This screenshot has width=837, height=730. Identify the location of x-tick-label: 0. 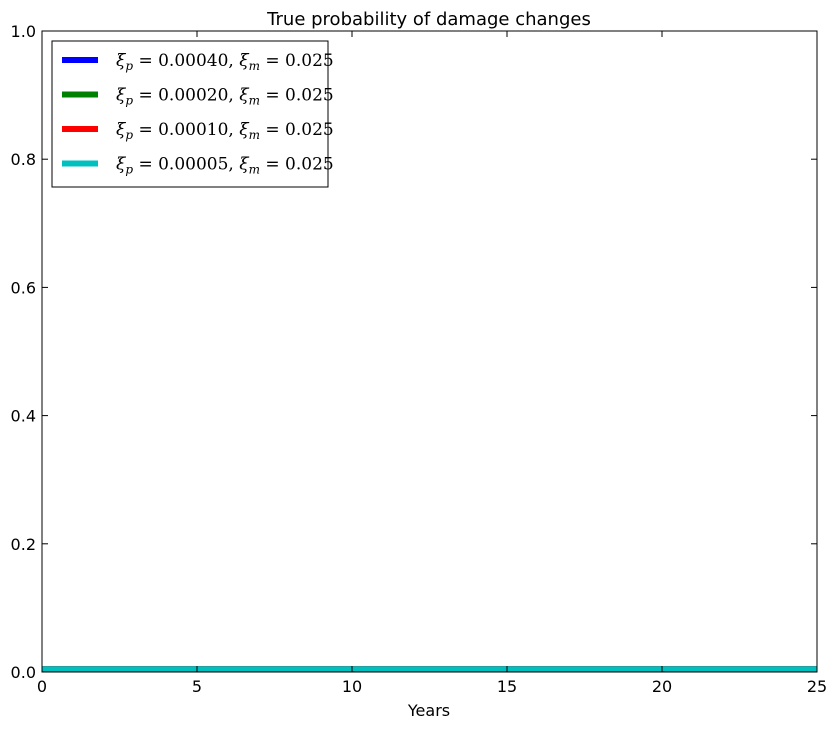
(42, 686).